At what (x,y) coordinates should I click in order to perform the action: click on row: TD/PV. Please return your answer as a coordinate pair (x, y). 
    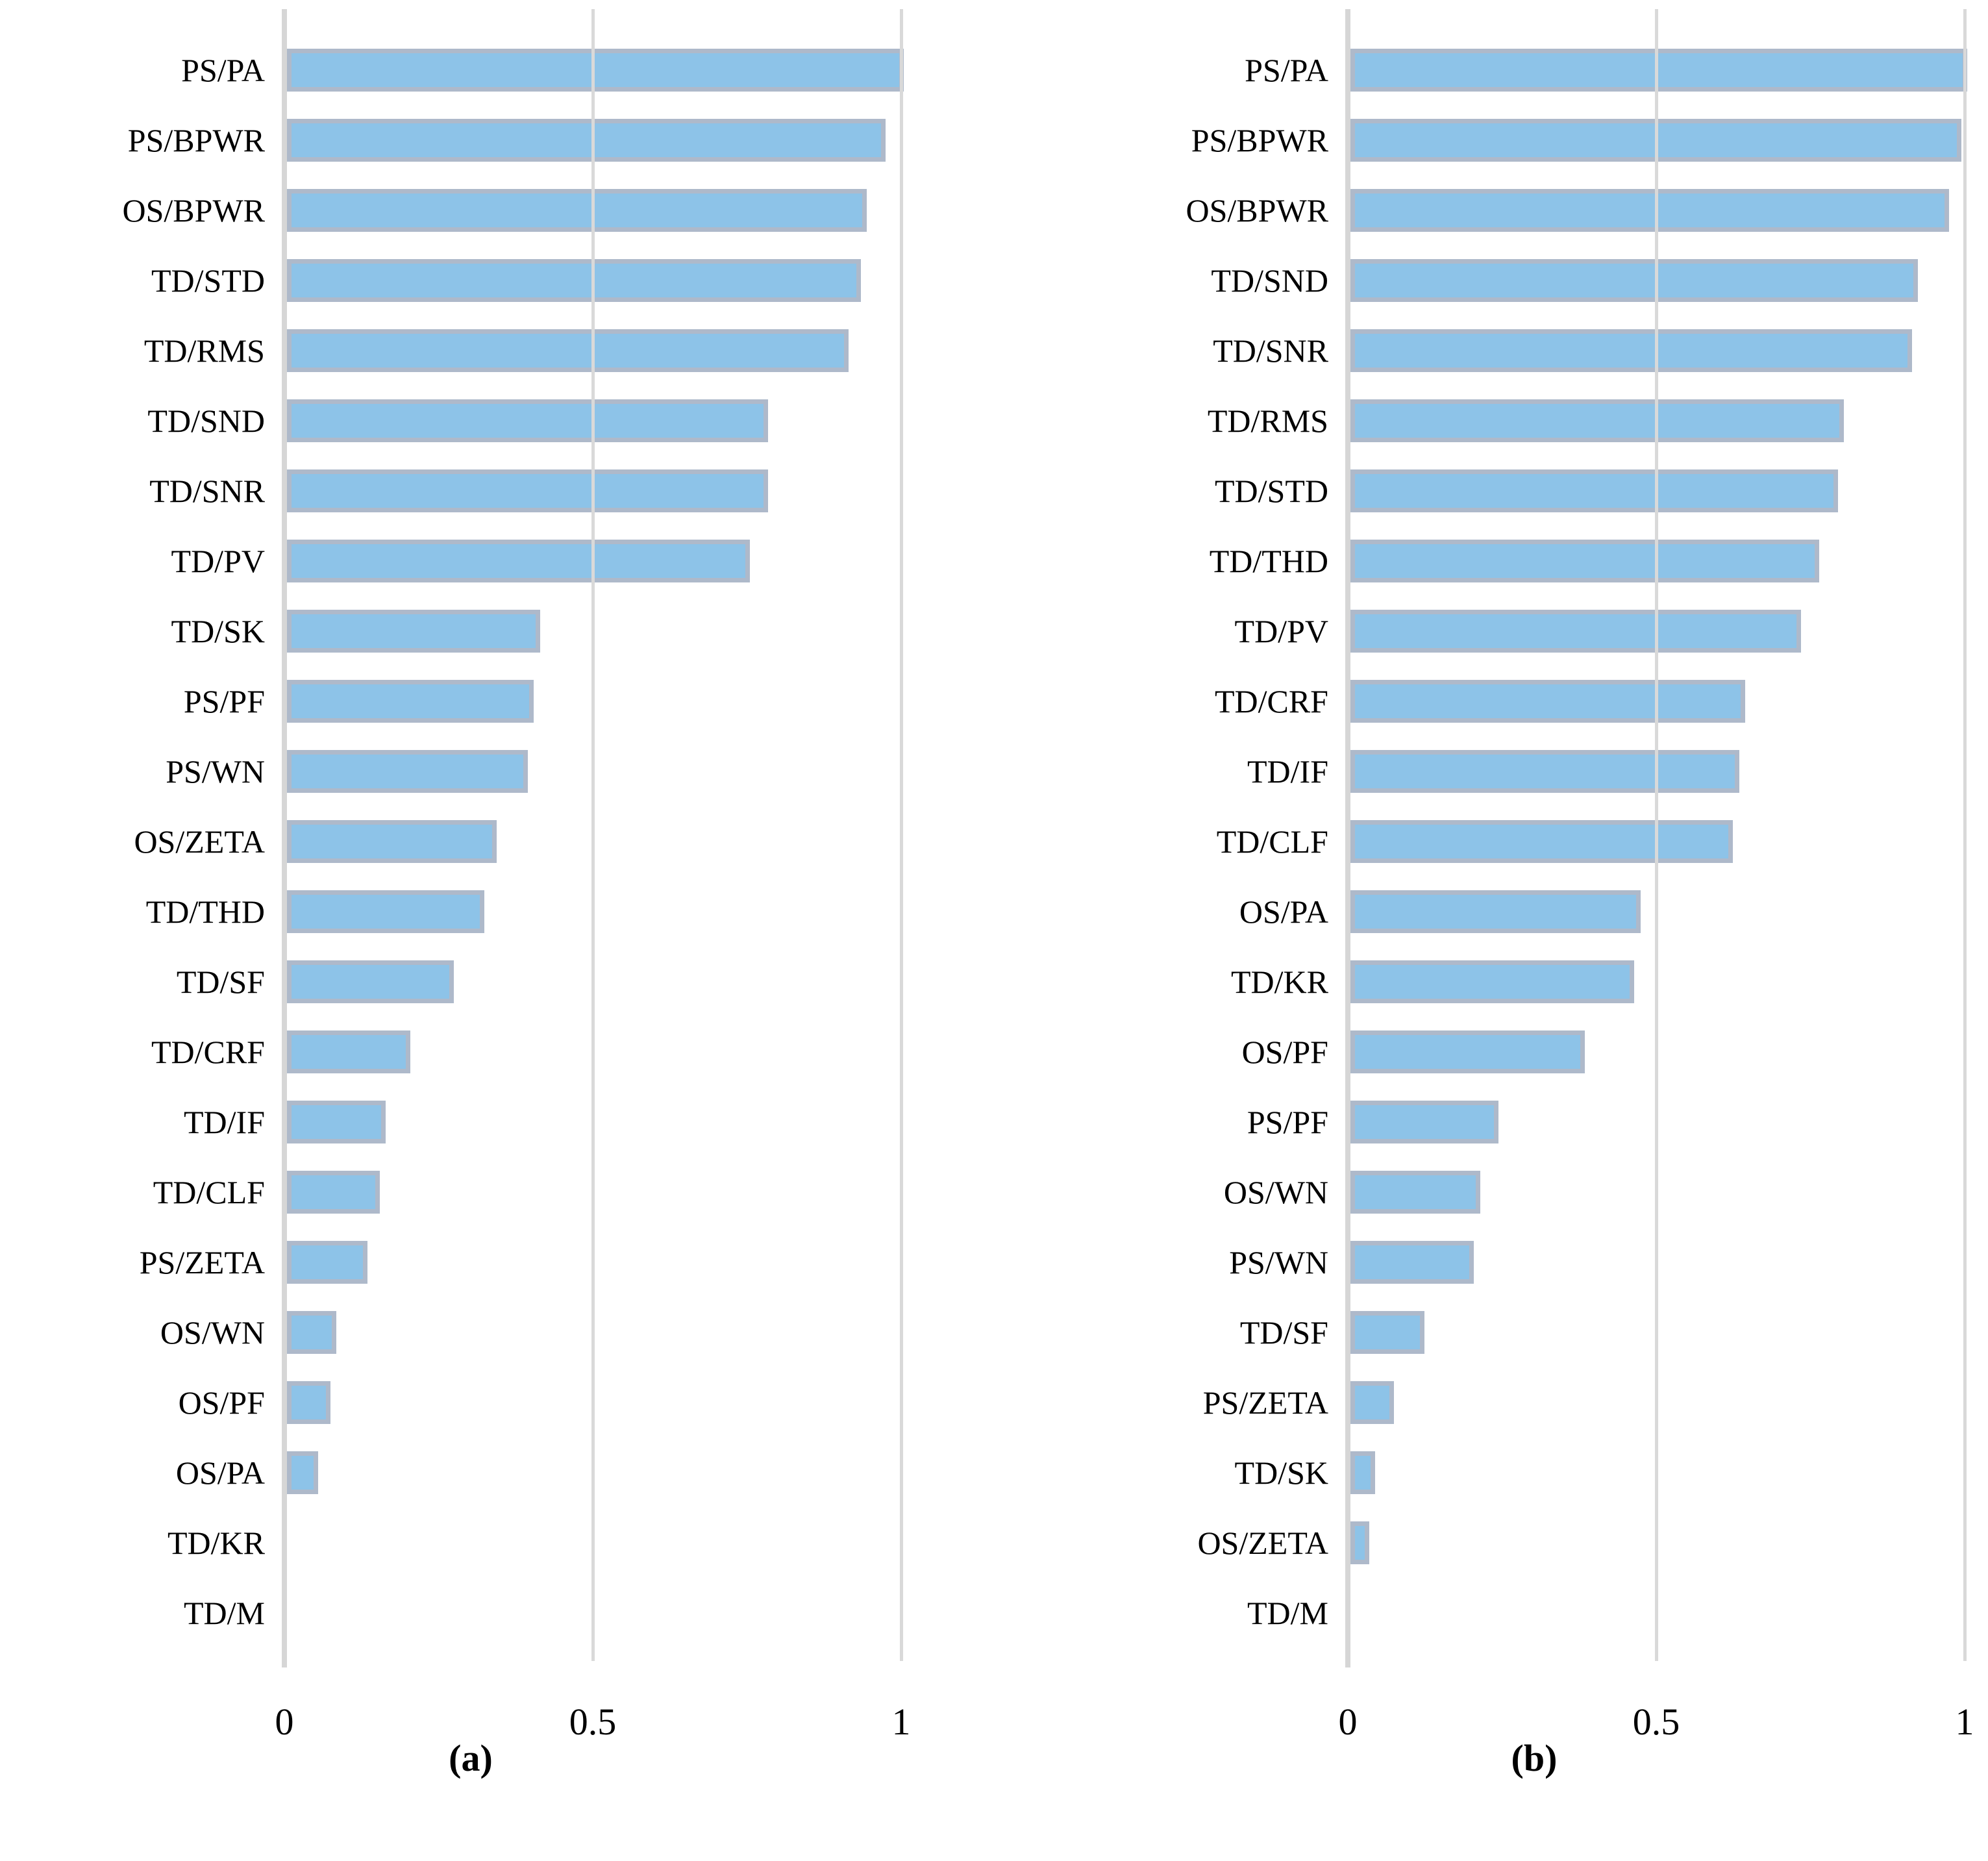
    Looking at the image, I should click on (1534, 631).